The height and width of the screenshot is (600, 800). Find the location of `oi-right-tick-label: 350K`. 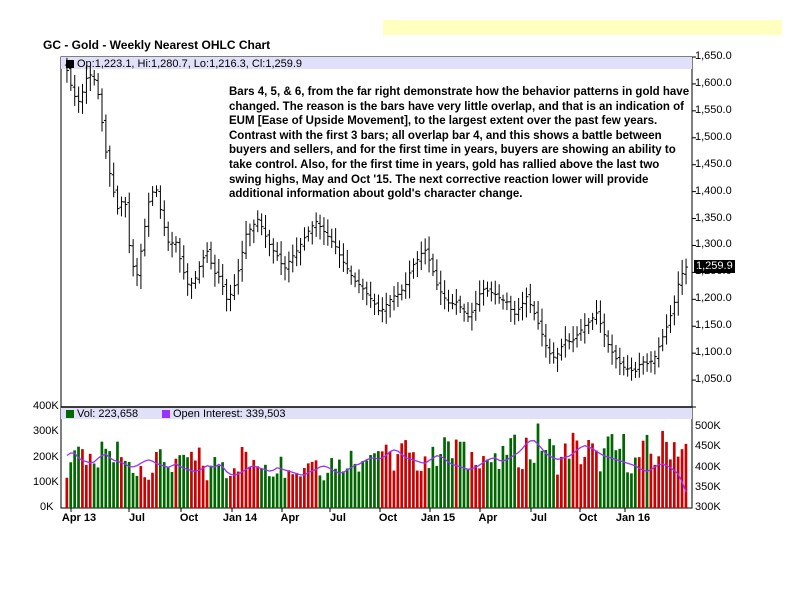

oi-right-tick-label: 350K is located at coordinates (708, 486).